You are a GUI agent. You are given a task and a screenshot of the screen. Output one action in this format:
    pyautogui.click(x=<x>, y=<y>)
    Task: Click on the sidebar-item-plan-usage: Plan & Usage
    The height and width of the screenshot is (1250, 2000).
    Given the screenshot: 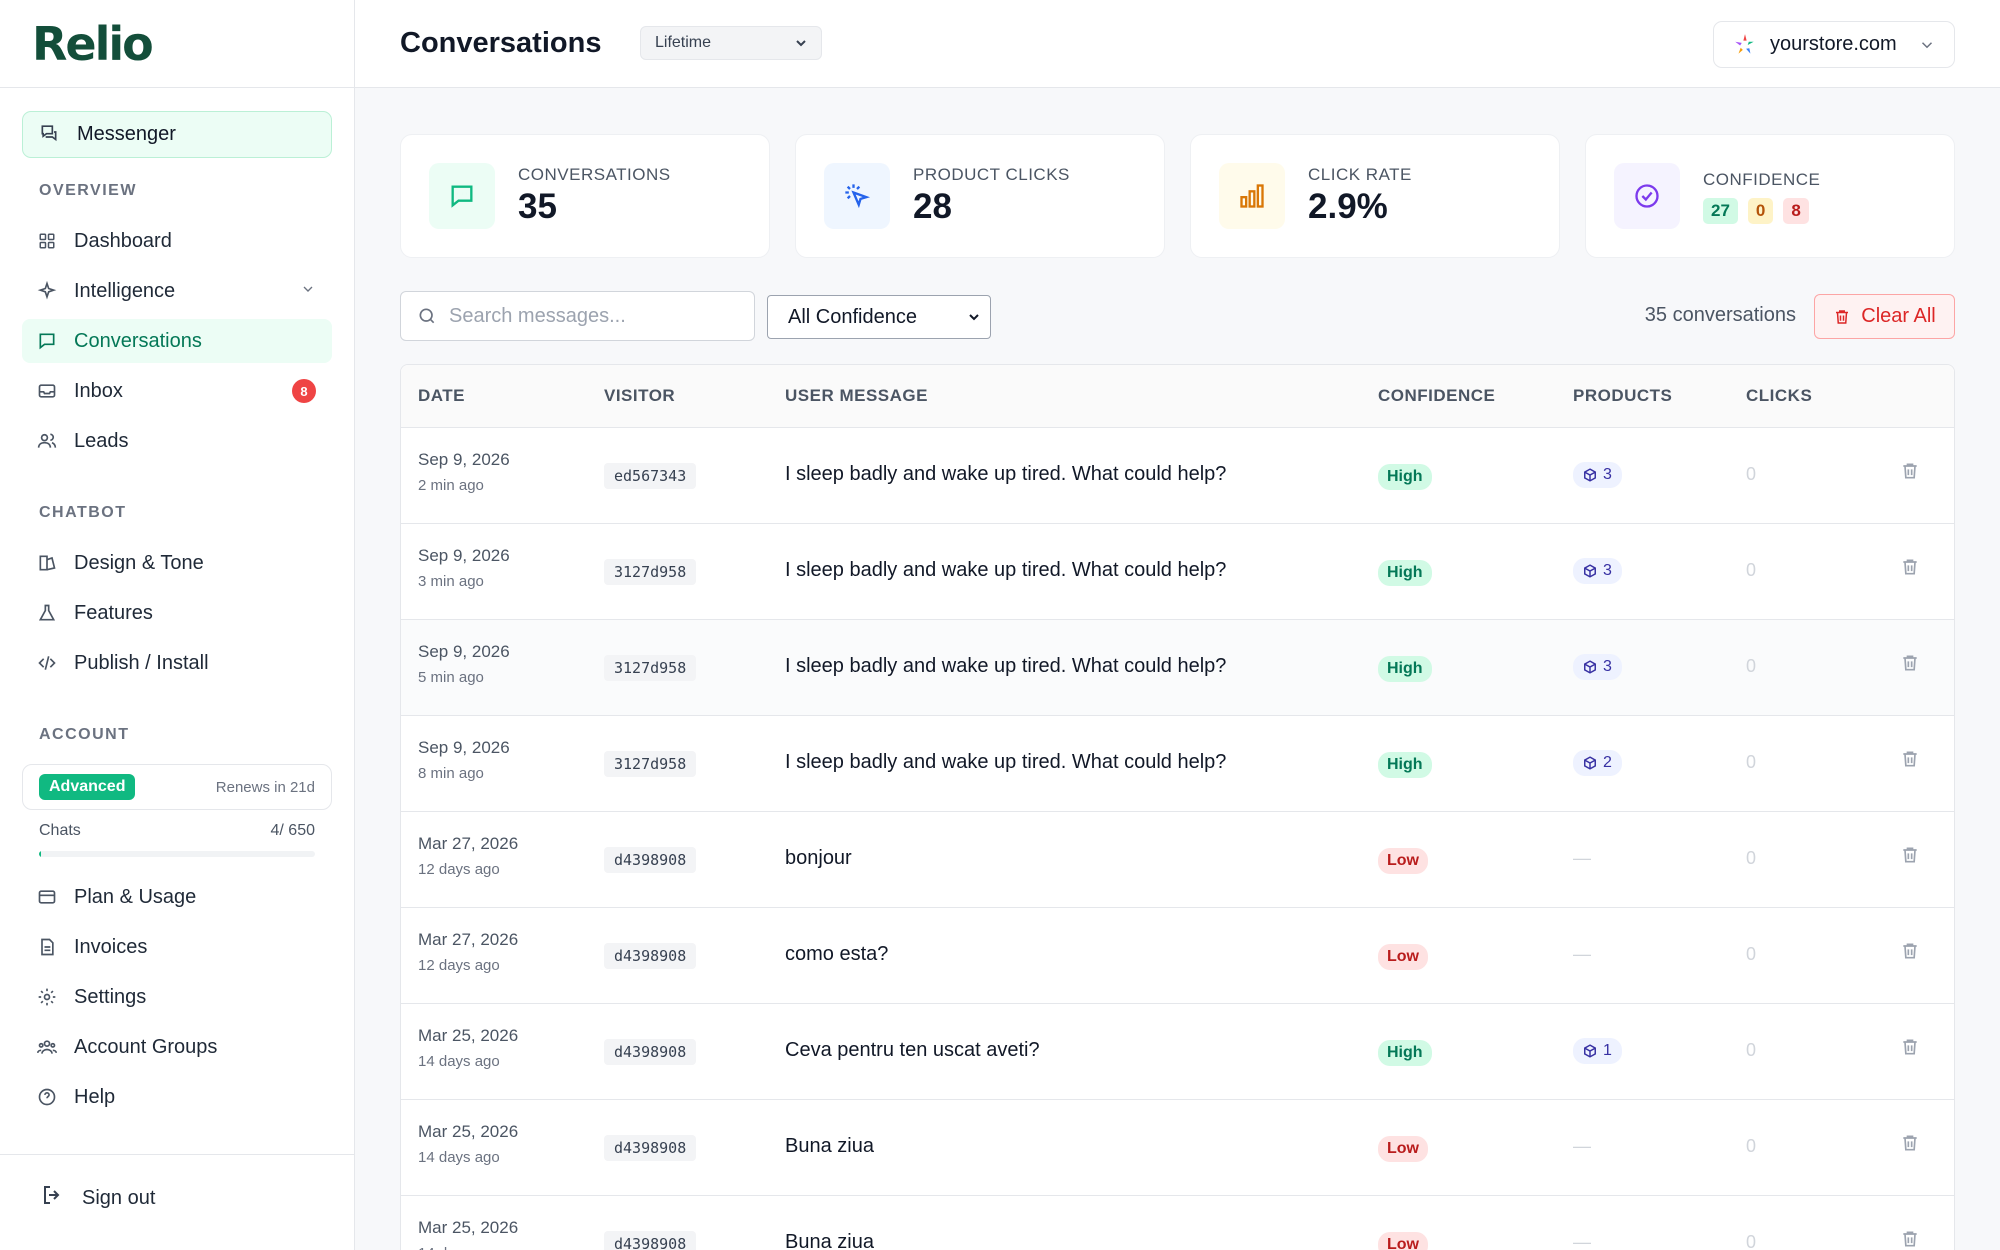 What is the action you would take?
    pyautogui.click(x=177, y=897)
    